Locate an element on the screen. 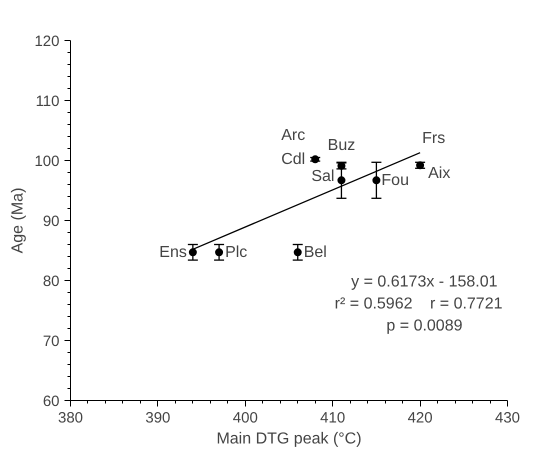 Image resolution: width=537 pixels, height=450 pixels. x-axis-title: Main DTG peak (°C) is located at coordinates (289, 439).